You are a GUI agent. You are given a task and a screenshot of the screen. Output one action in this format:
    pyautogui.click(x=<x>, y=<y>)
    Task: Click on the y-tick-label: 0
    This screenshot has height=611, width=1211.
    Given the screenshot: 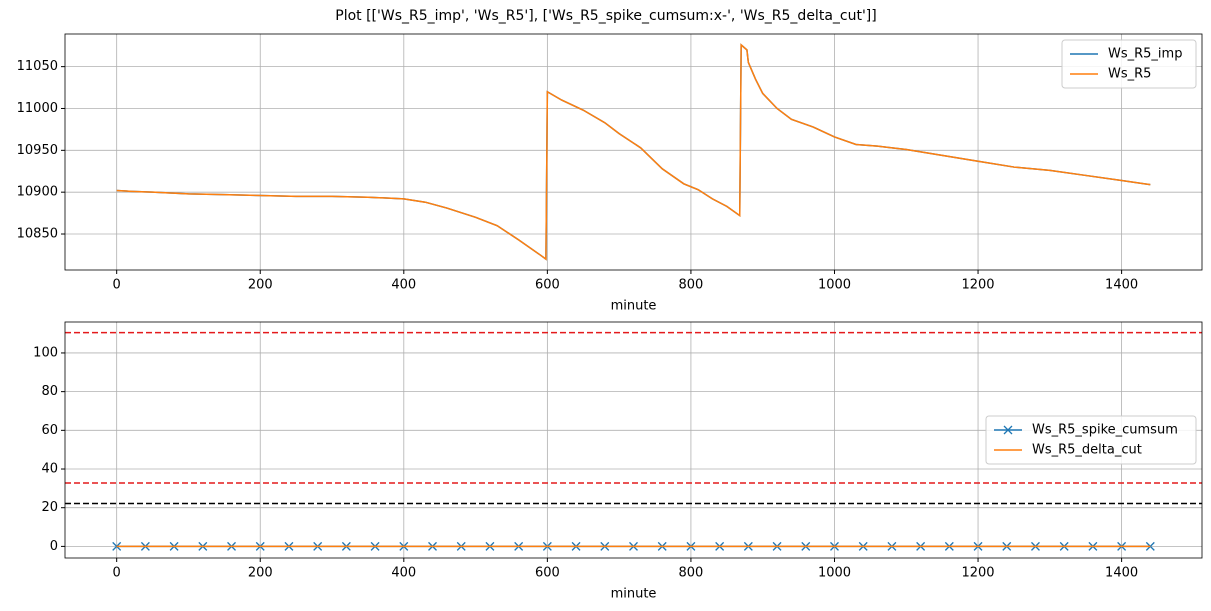 What is the action you would take?
    pyautogui.click(x=54, y=546)
    